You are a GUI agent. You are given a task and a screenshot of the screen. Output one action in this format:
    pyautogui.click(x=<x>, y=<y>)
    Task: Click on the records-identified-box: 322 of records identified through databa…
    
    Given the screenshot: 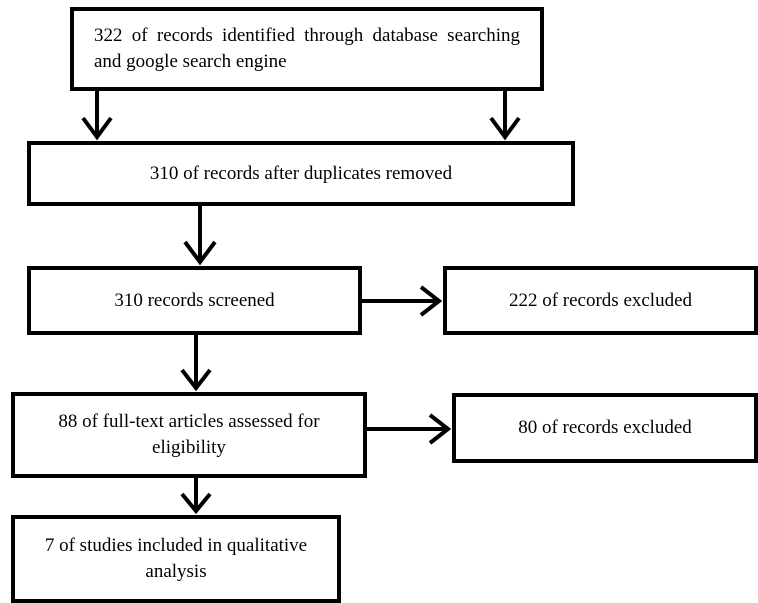 What is the action you would take?
    pyautogui.click(x=307, y=49)
    